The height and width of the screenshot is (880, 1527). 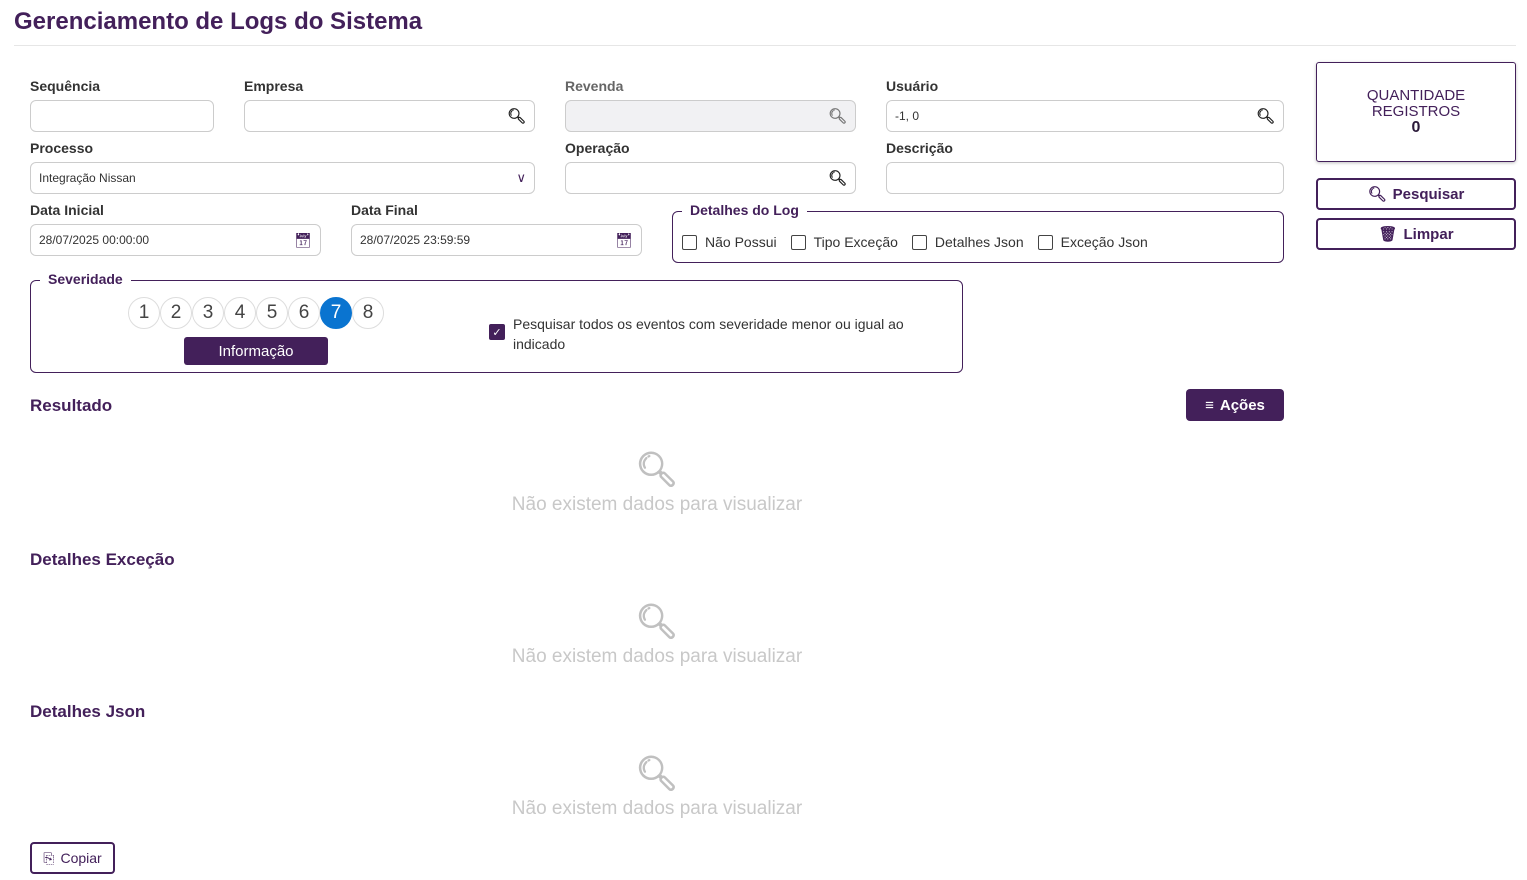 What do you see at coordinates (87, 178) in the screenshot?
I see `processo-value: Integração Nissan` at bounding box center [87, 178].